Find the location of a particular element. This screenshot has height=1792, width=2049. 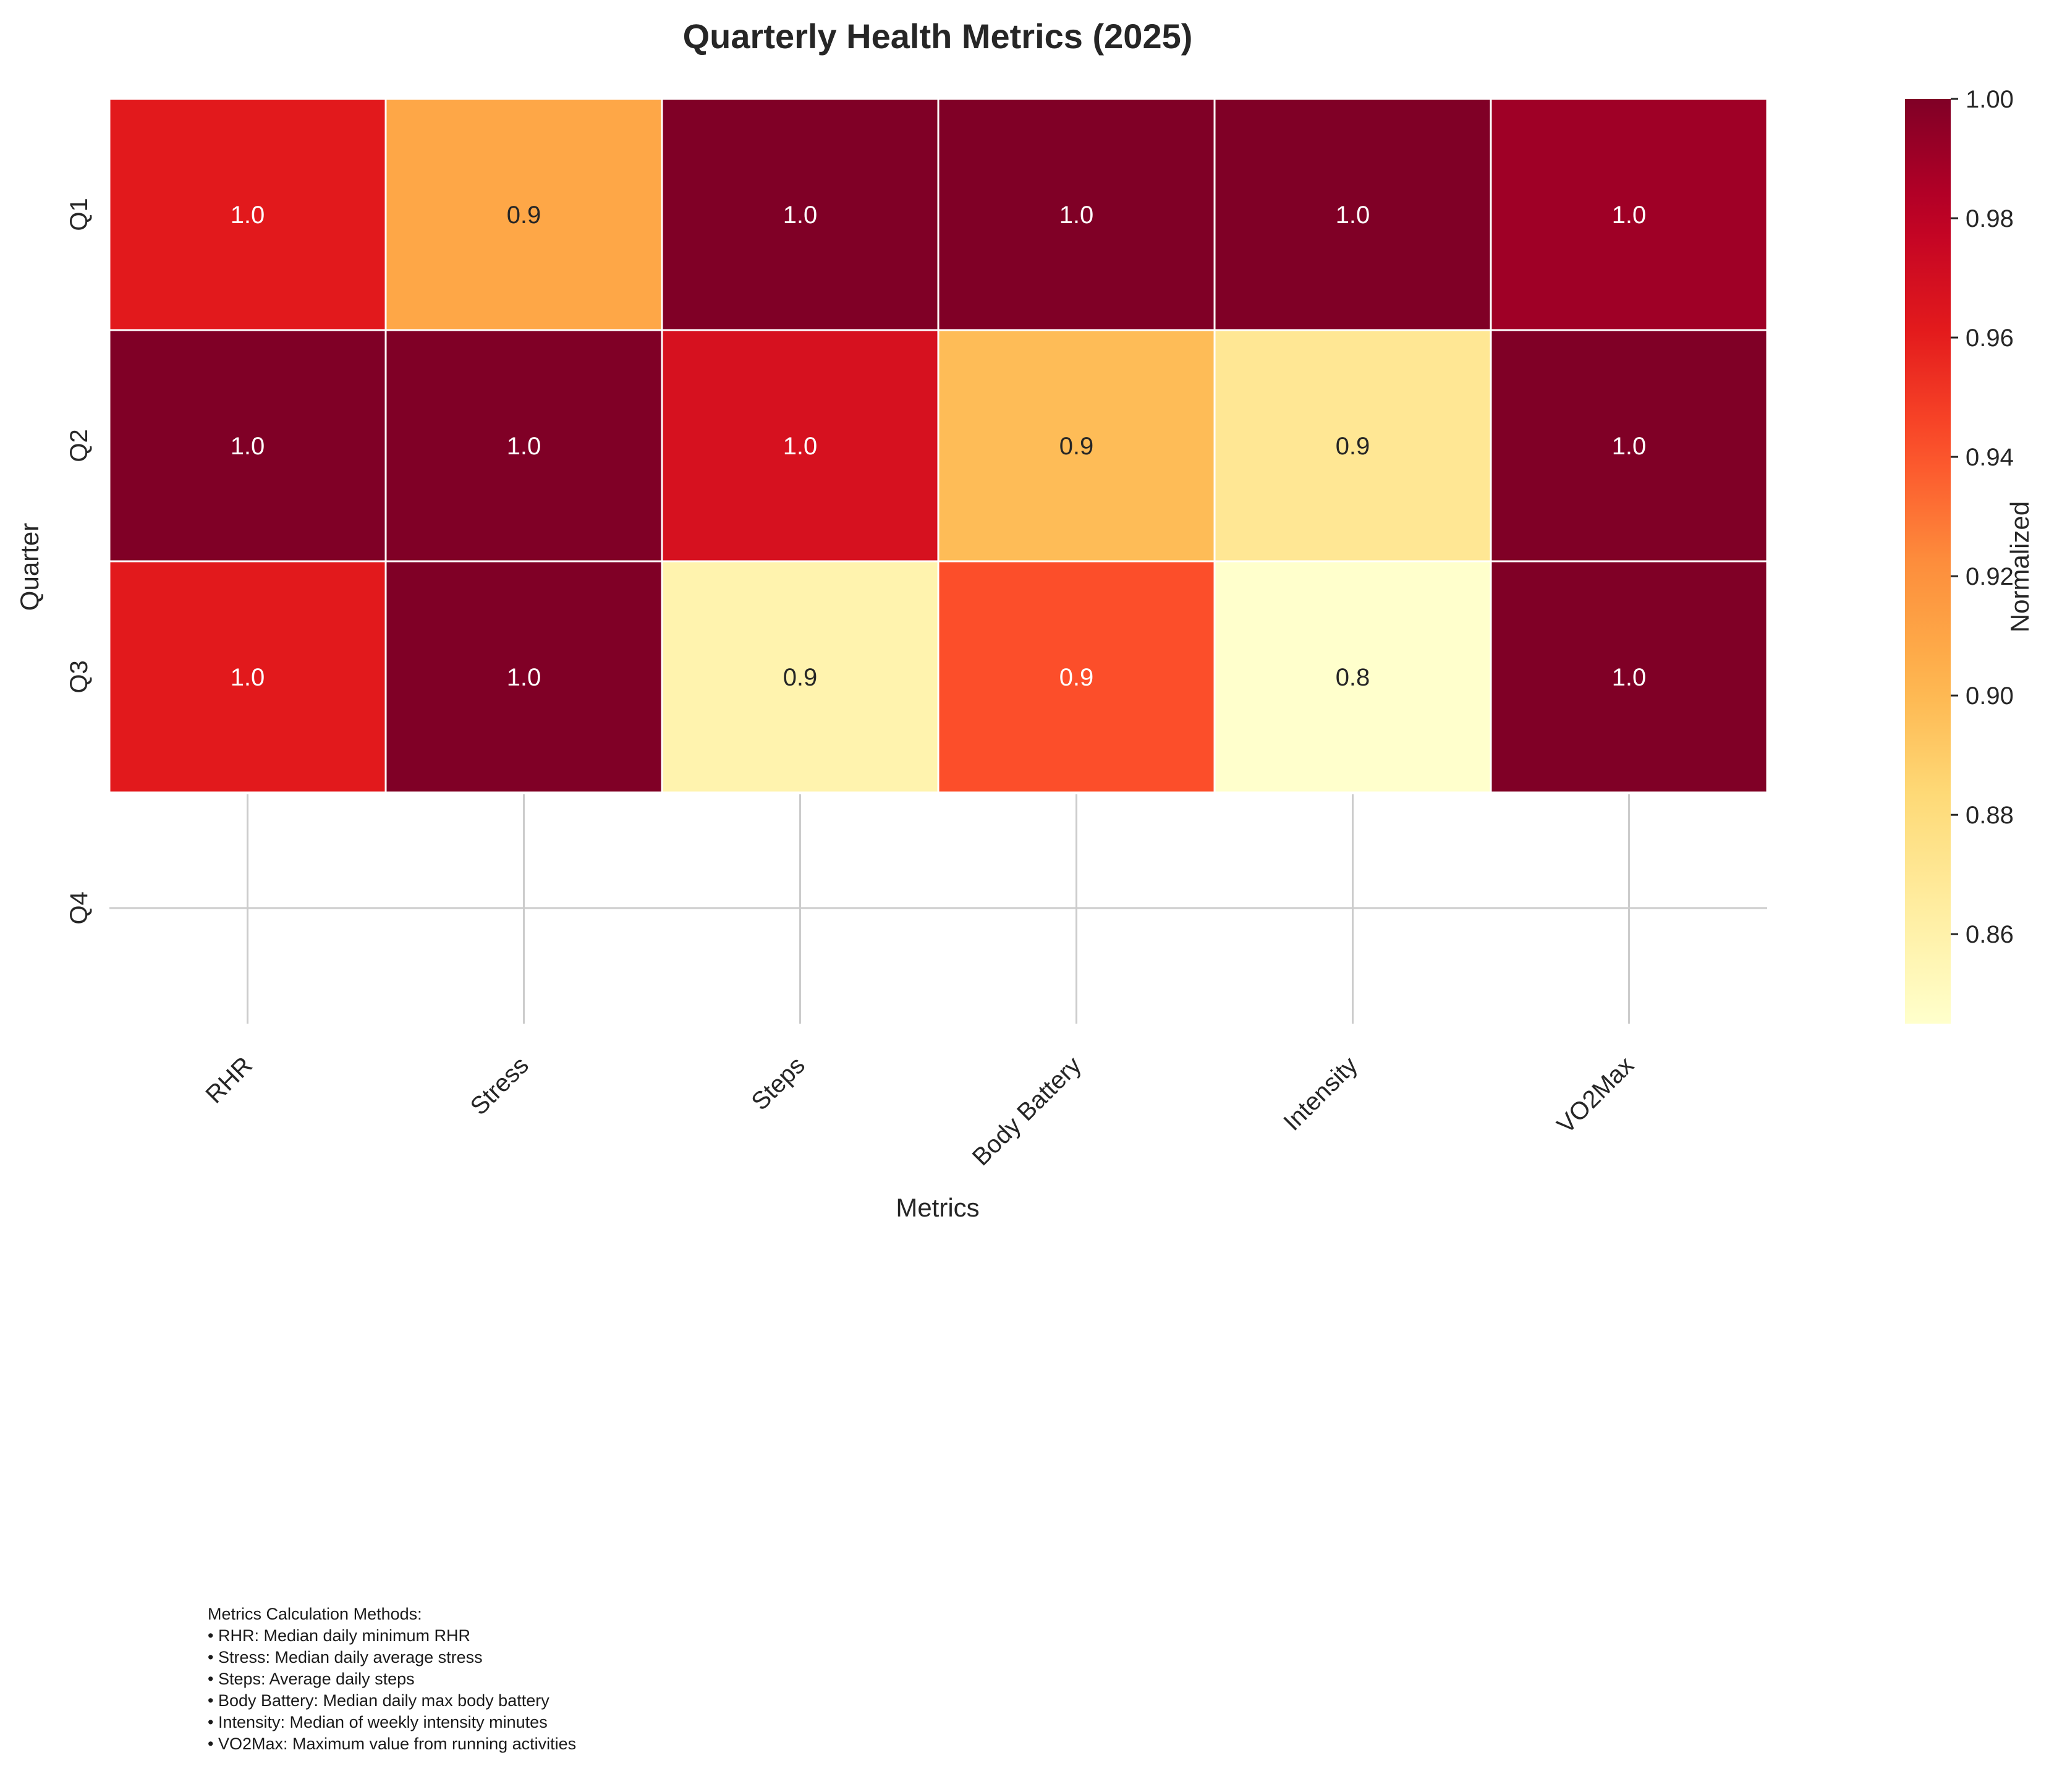

y-axis-label: Quarter is located at coordinates (30, 567).